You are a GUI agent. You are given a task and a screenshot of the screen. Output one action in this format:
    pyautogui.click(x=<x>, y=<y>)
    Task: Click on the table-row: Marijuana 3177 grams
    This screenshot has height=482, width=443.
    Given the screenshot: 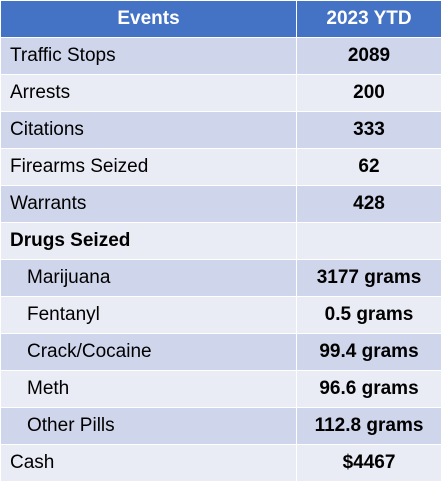 What is the action you would take?
    pyautogui.click(x=221, y=278)
    